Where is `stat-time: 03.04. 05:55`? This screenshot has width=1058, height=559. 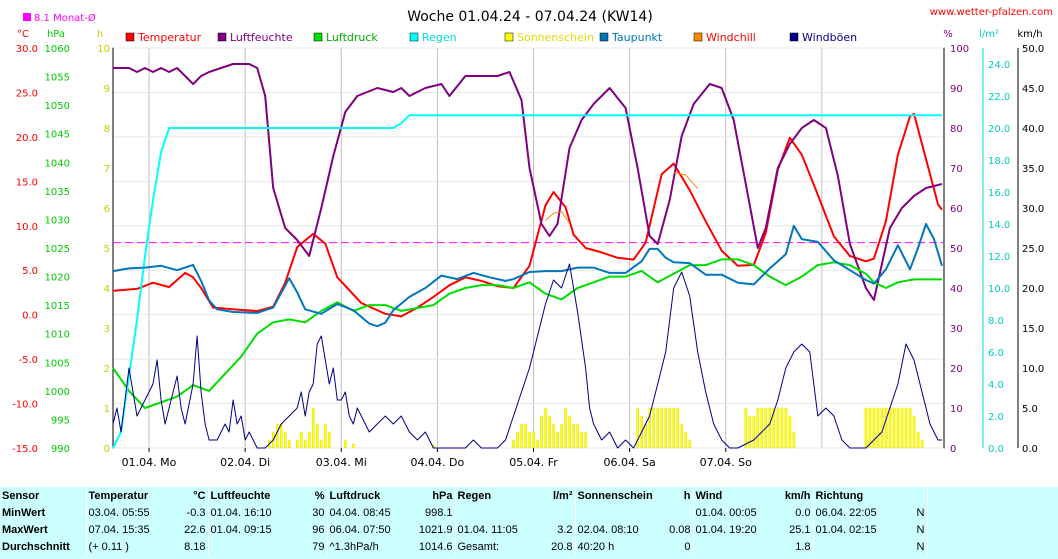
stat-time: 03.04. 05:55 is located at coordinates (131, 512).